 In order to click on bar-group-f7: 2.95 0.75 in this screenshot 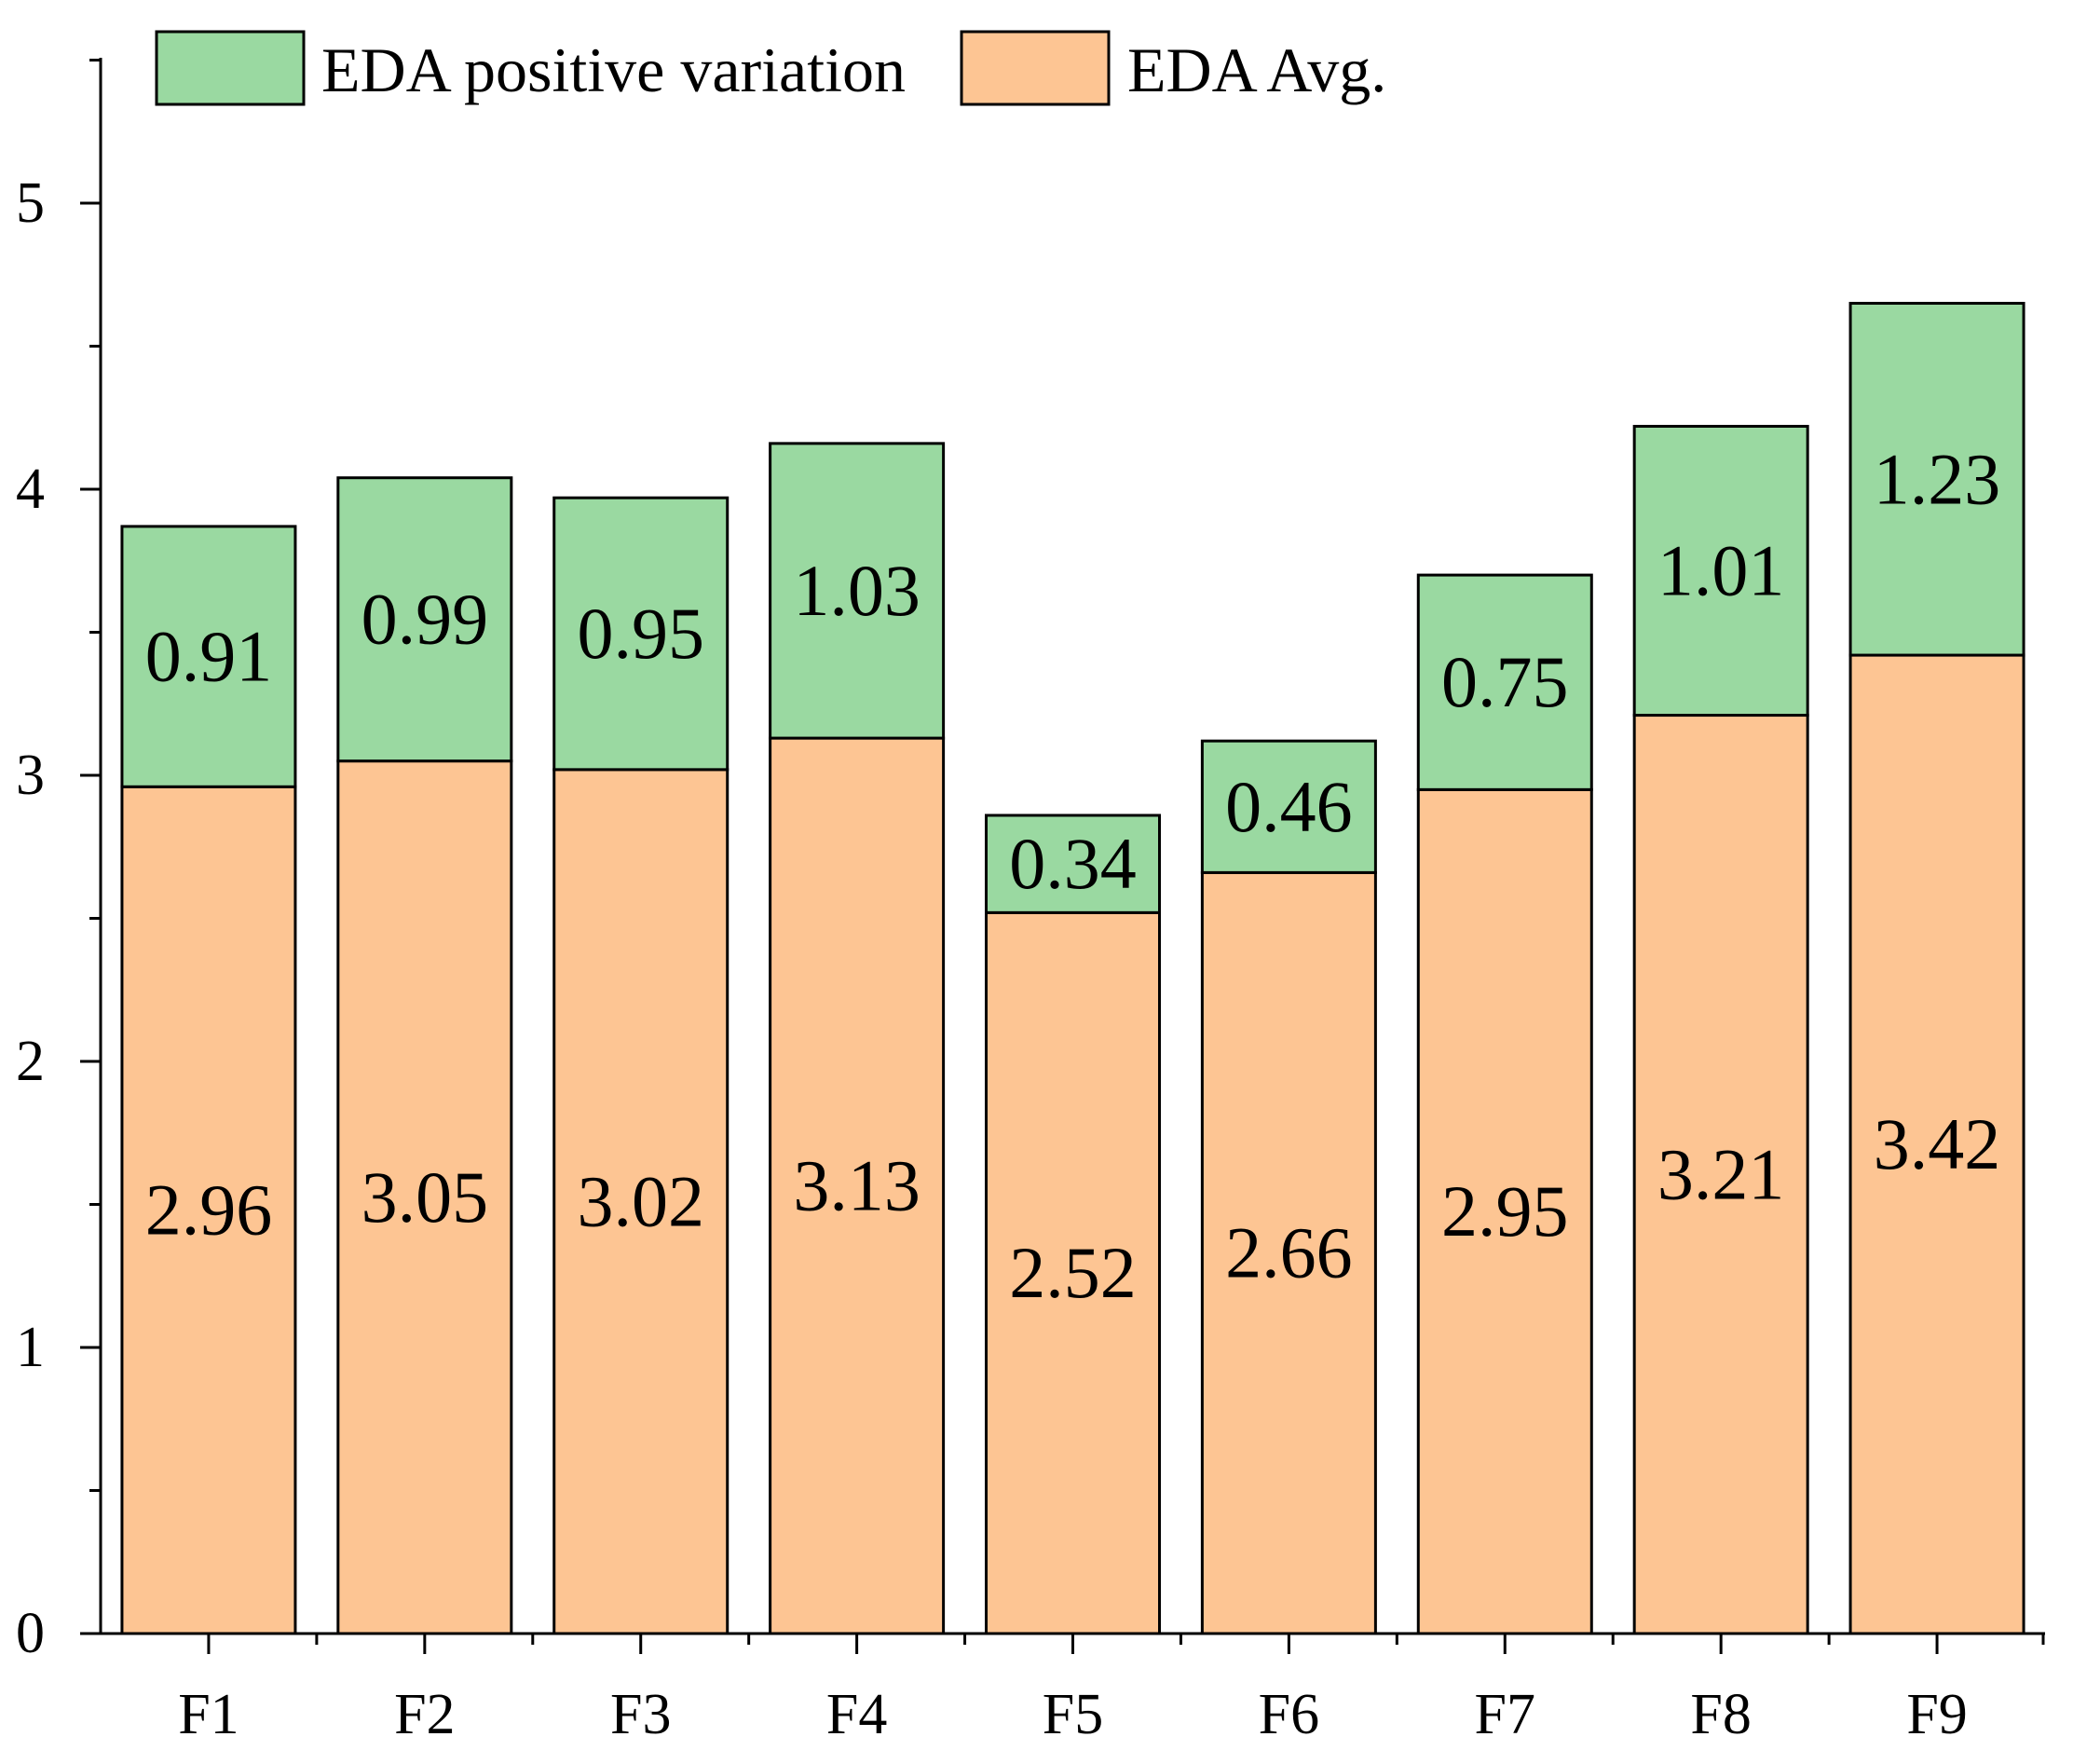, I will do `click(1504, 1104)`.